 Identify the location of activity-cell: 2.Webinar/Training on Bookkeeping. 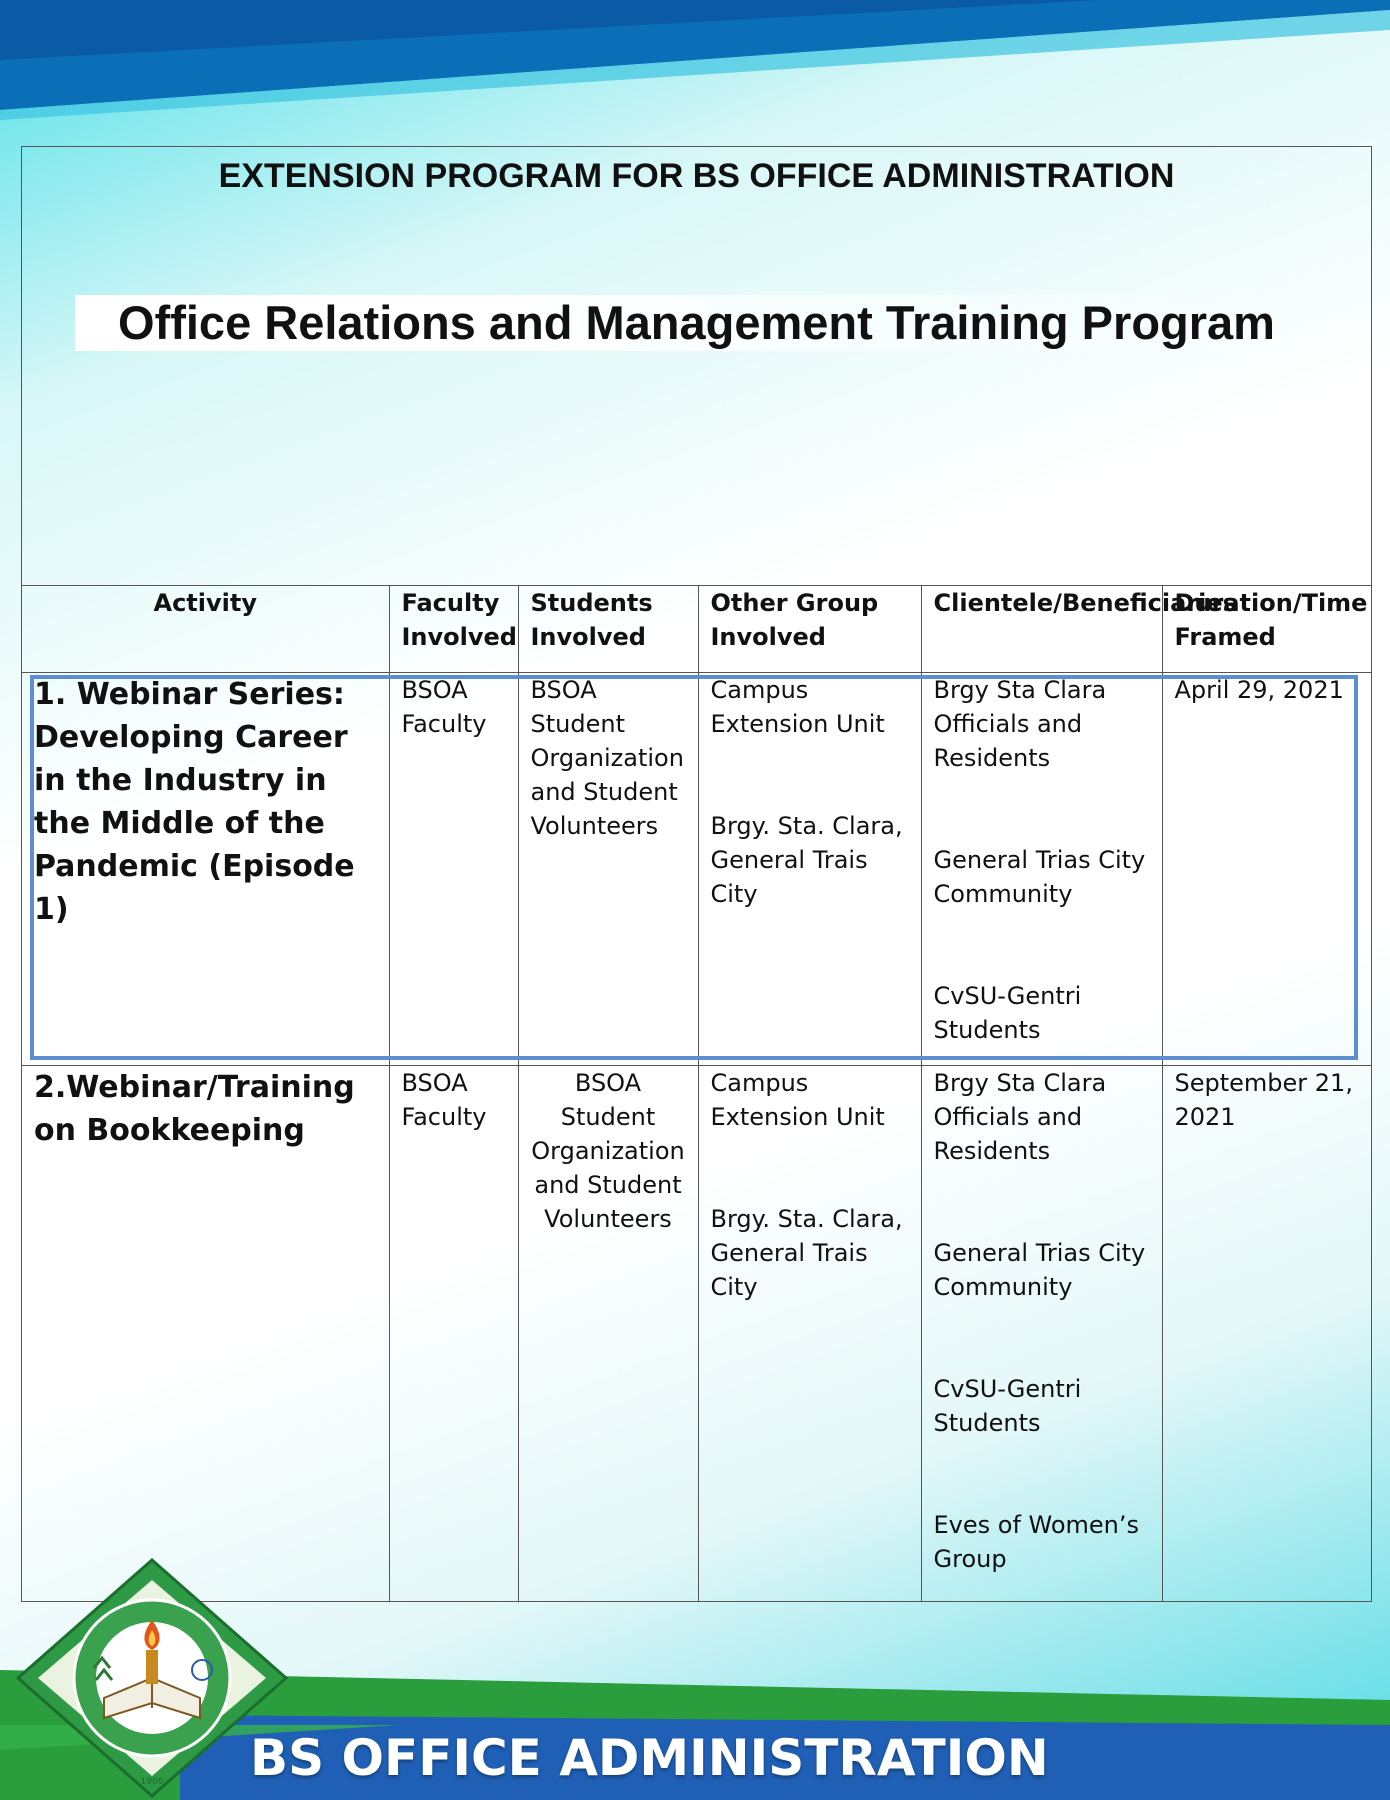
(206, 1333).